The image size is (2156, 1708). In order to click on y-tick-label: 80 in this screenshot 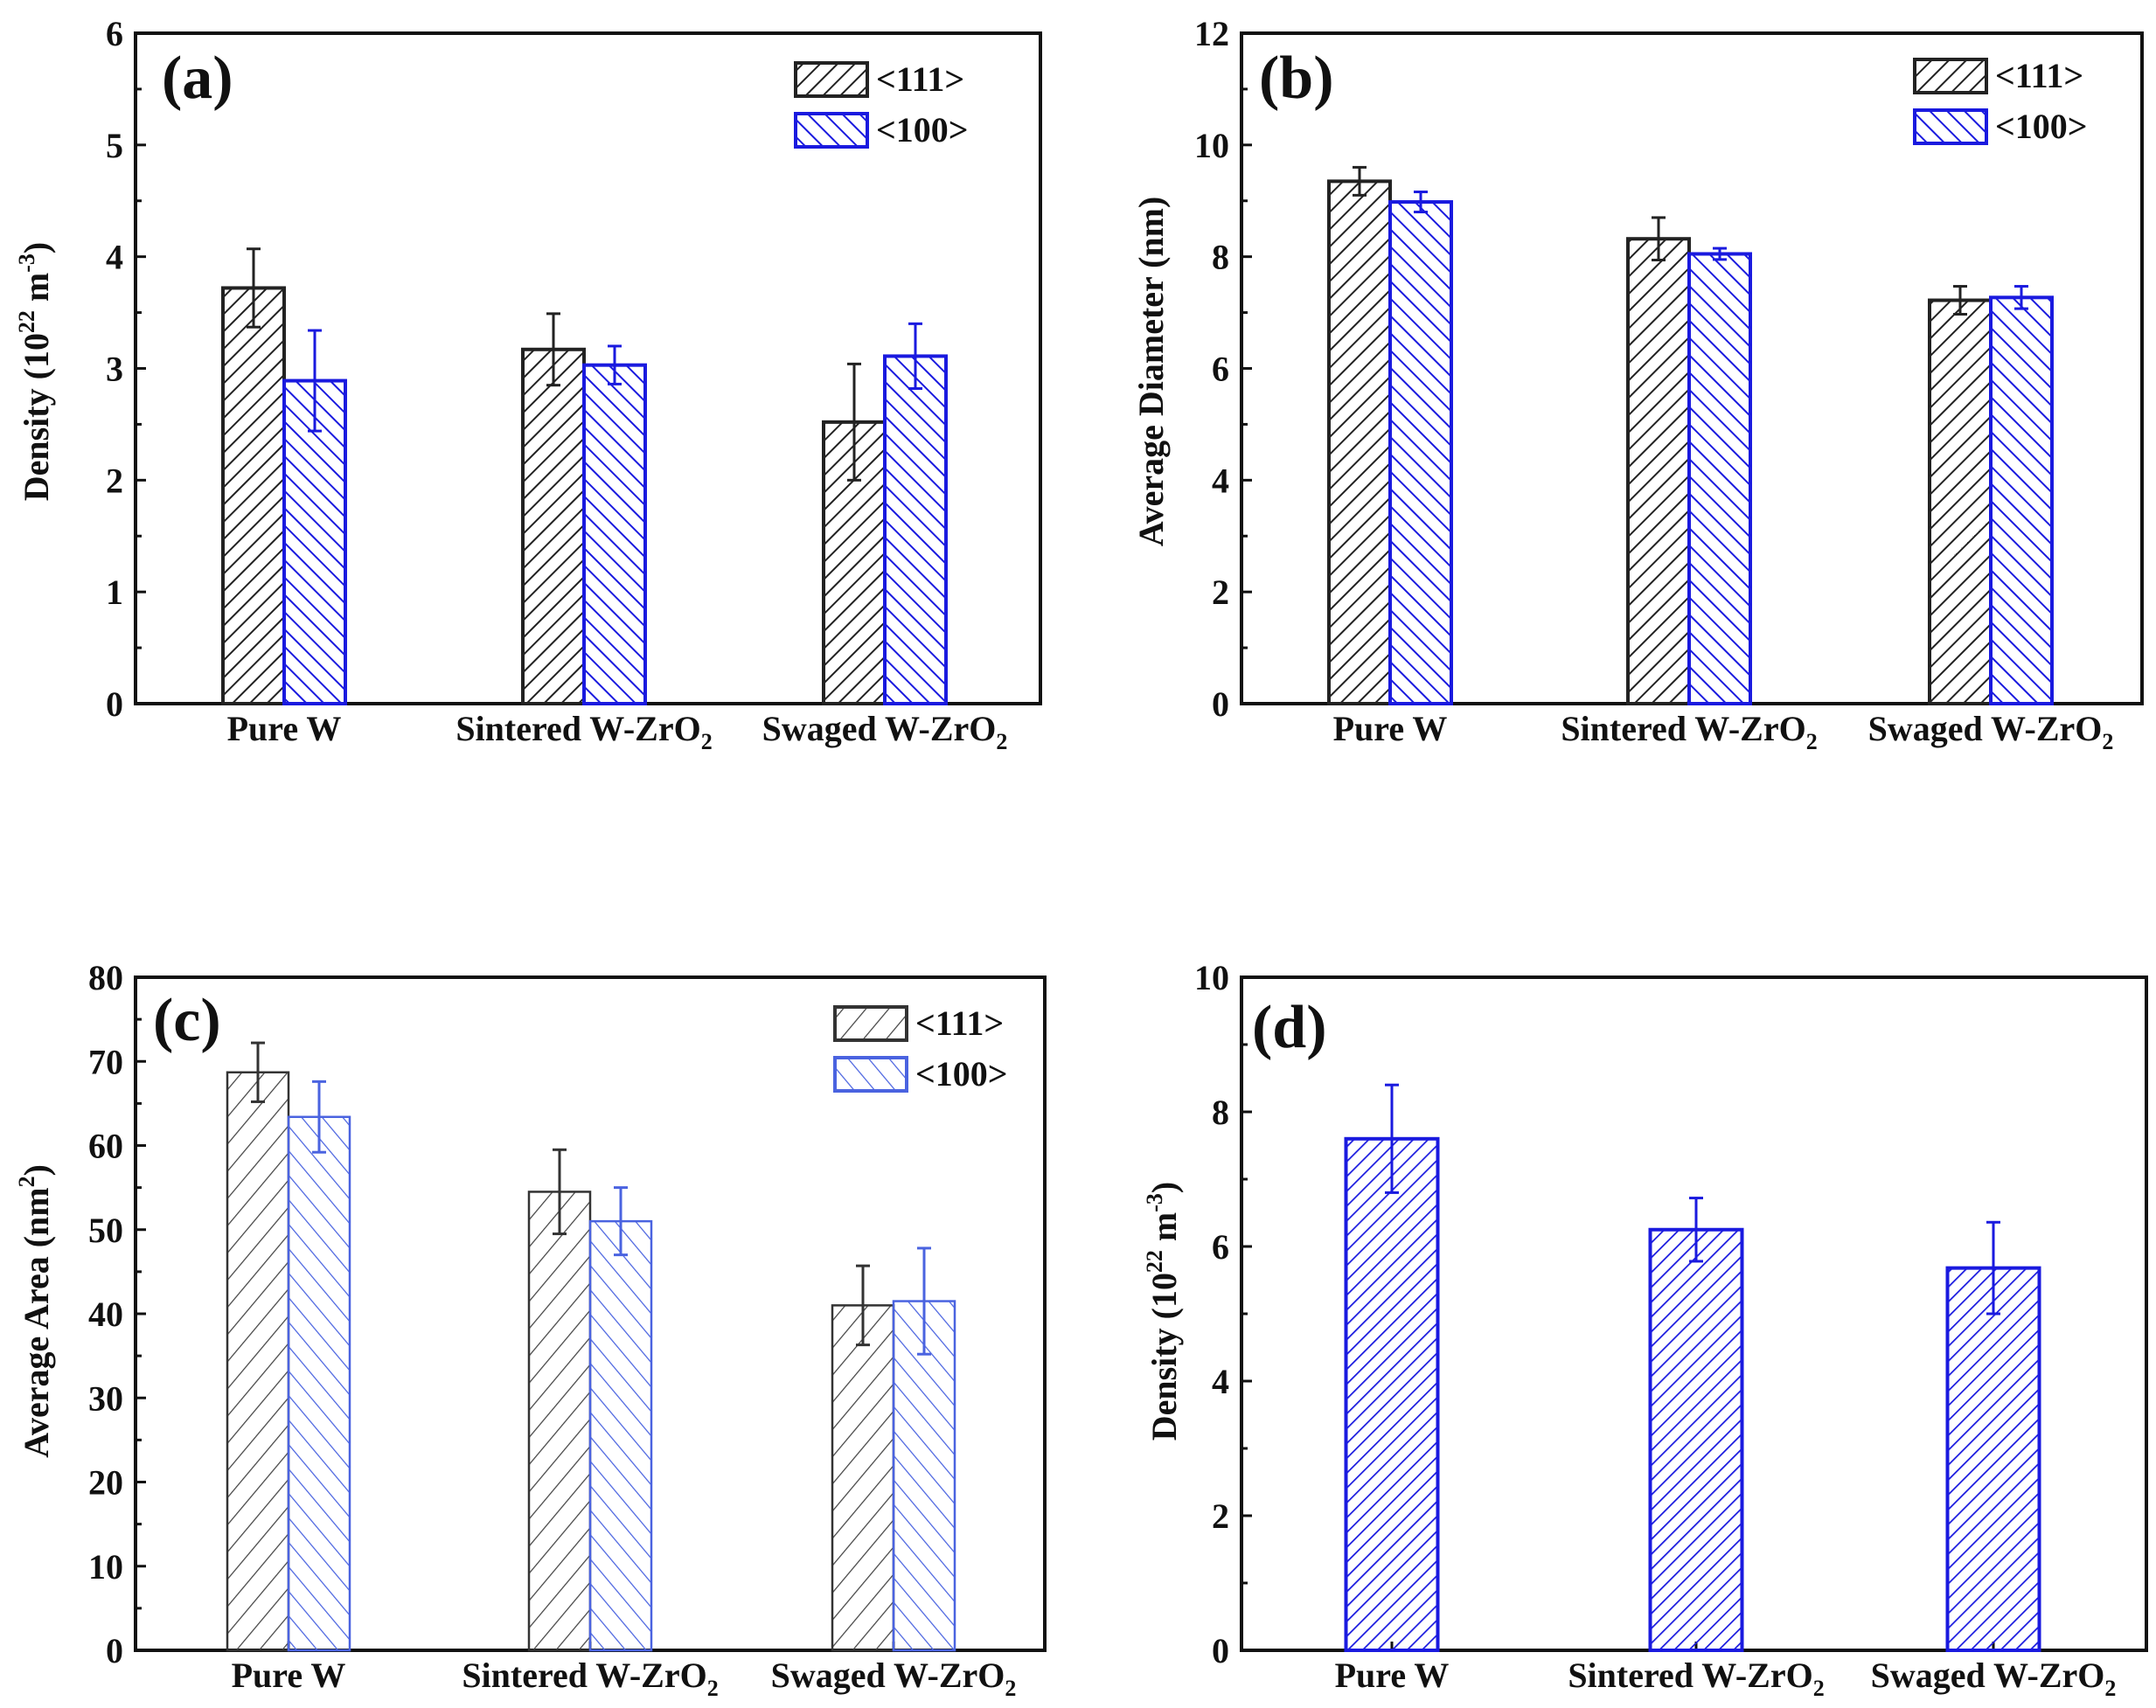, I will do `click(105, 977)`.